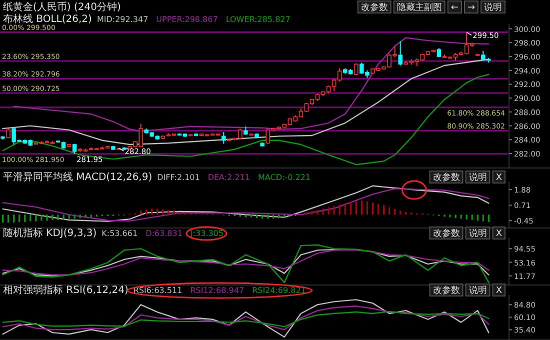 The height and width of the screenshot is (340, 550). What do you see at coordinates (187, 19) in the screenshot?
I see `text: UPPER:298.867` at bounding box center [187, 19].